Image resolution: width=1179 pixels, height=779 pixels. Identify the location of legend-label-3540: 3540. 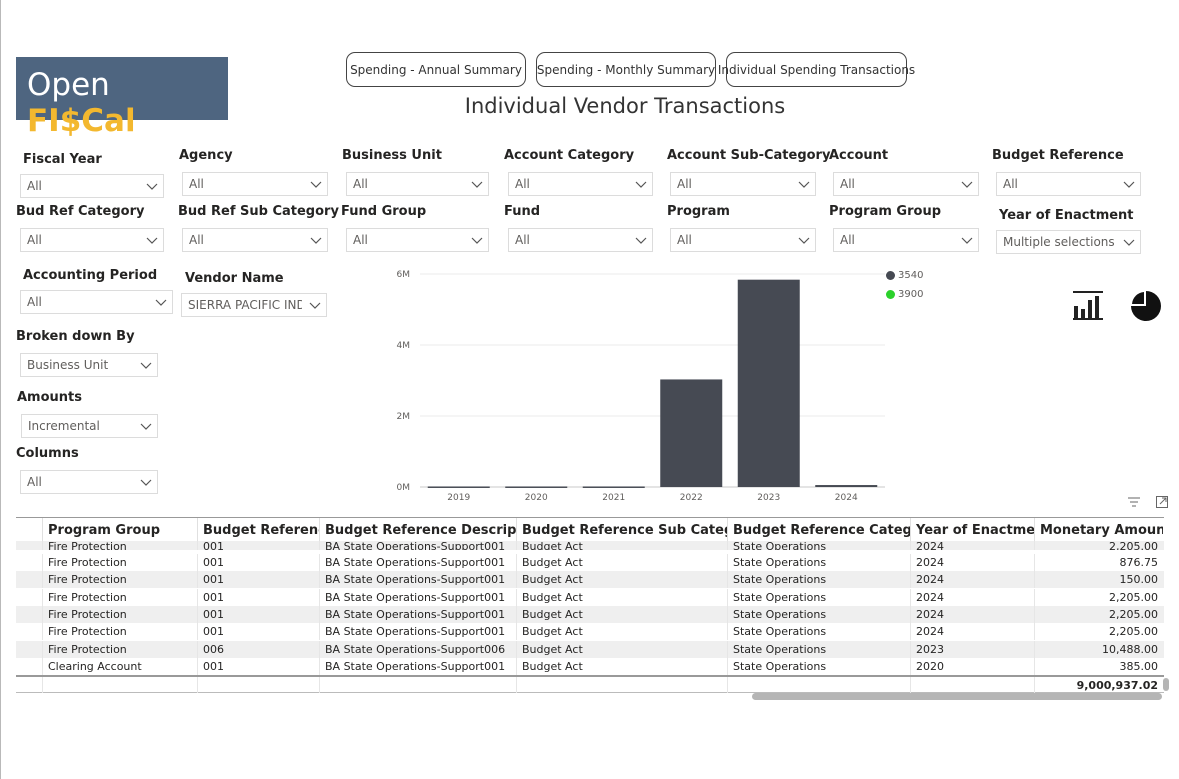
(911, 275).